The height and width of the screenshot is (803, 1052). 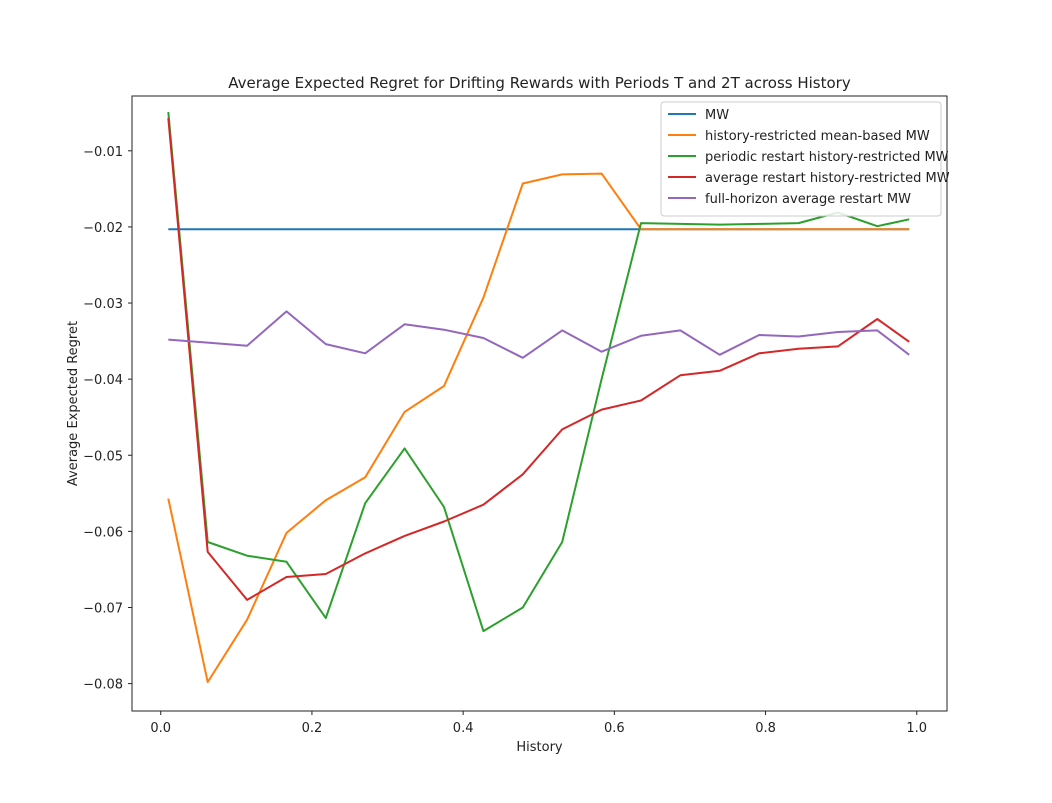 What do you see at coordinates (765, 728) in the screenshot?
I see `x-tick-label: 0.8` at bounding box center [765, 728].